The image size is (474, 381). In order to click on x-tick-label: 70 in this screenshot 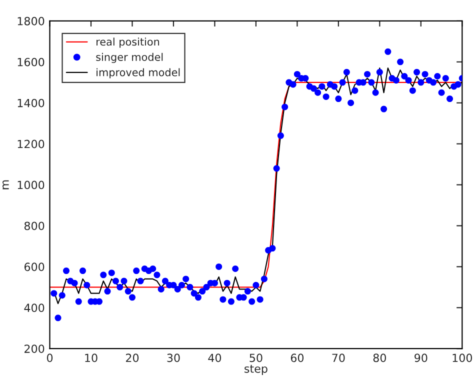, I will do `click(338, 358)`.